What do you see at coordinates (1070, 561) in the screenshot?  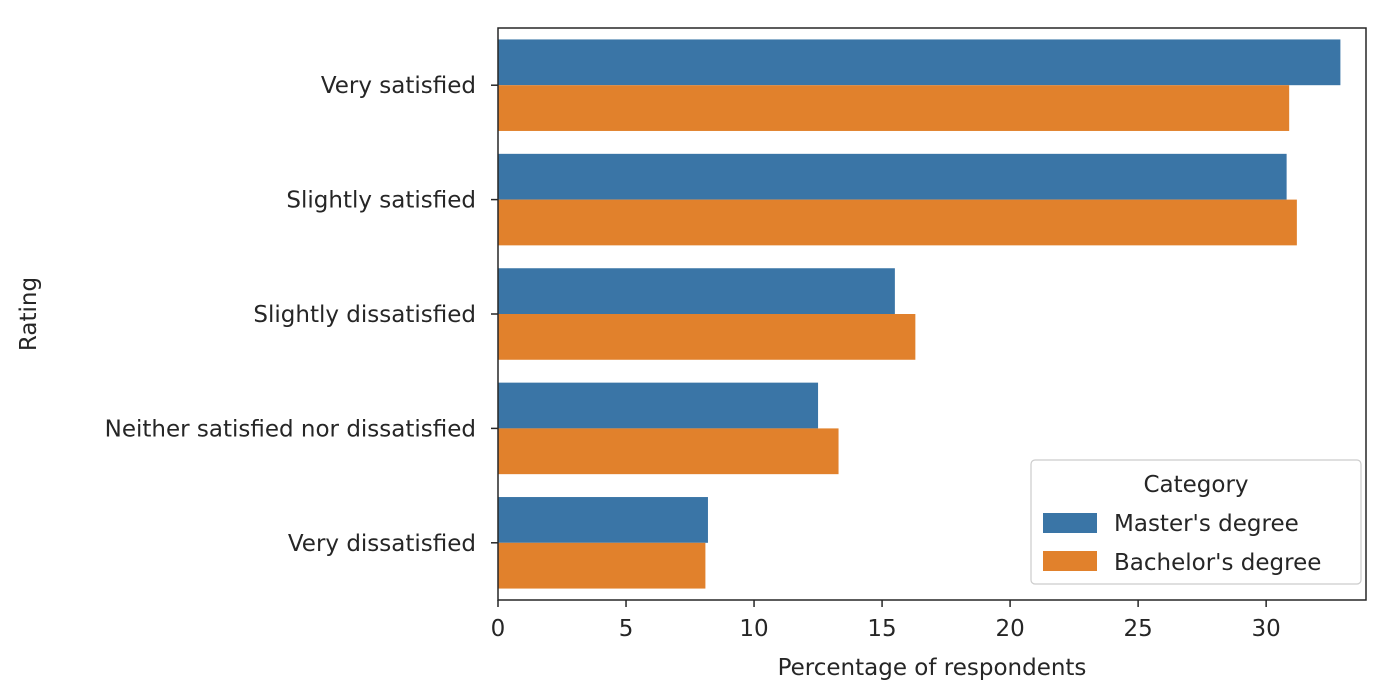 I see `legend-swatch-bachelors` at bounding box center [1070, 561].